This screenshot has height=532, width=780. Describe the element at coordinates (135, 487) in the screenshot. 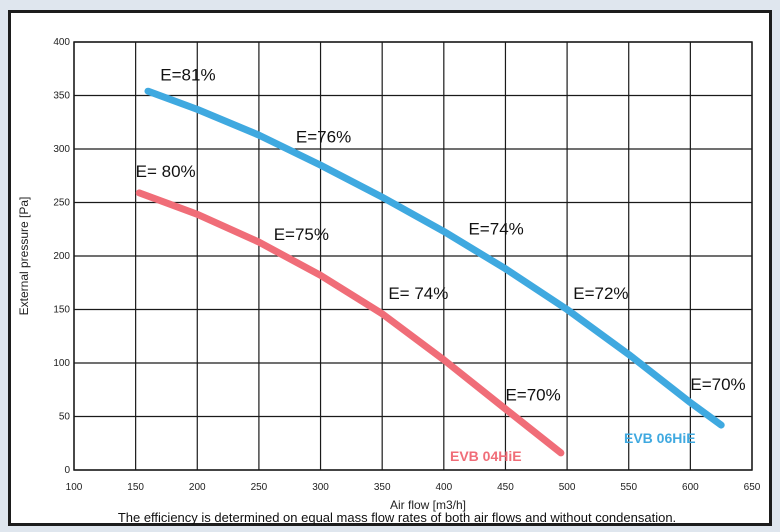

I see `x-tick-label: 150` at that location.